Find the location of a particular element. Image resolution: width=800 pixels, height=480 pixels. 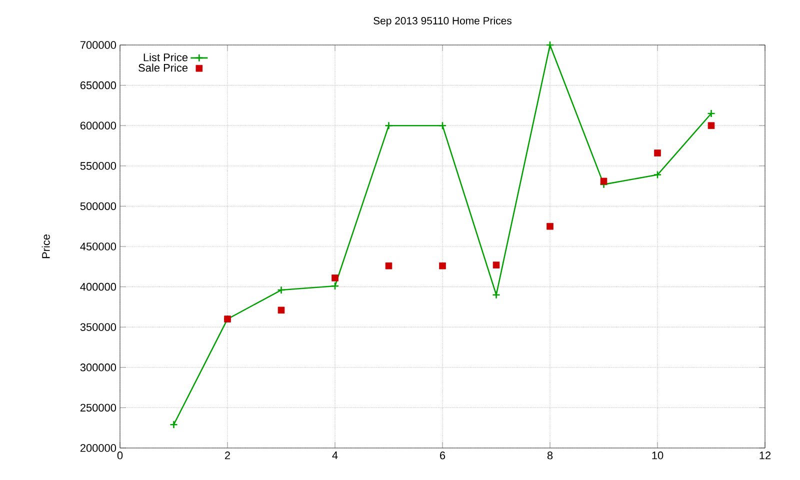

y-tick-label: 300000 is located at coordinates (98, 368).